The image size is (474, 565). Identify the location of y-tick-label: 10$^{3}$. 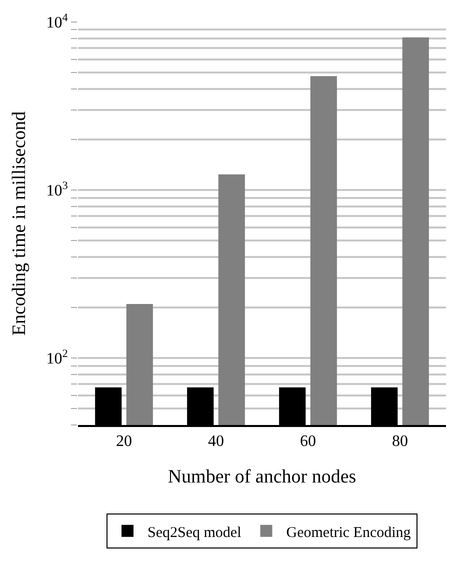
(57, 190).